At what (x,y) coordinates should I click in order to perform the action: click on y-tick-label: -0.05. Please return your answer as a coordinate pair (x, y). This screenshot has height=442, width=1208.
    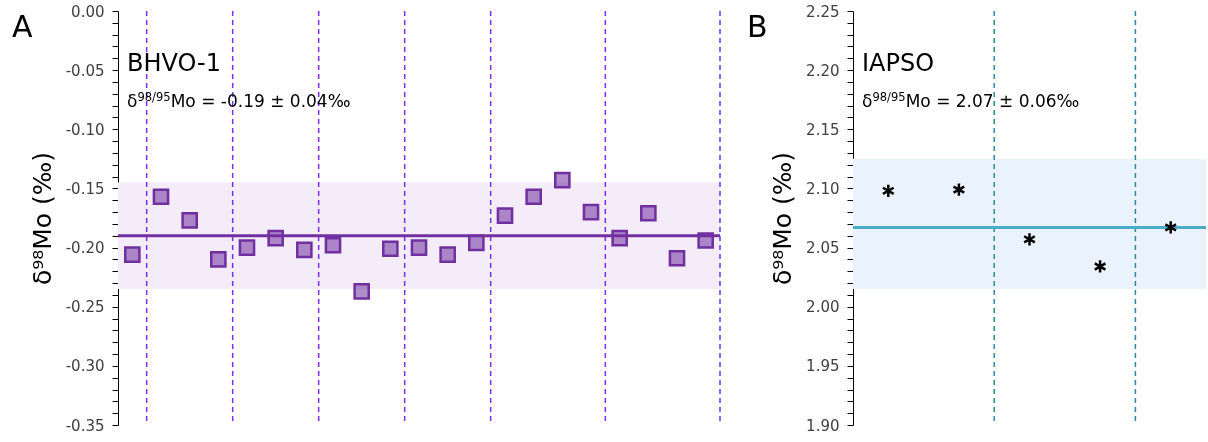
    Looking at the image, I should click on (85, 70).